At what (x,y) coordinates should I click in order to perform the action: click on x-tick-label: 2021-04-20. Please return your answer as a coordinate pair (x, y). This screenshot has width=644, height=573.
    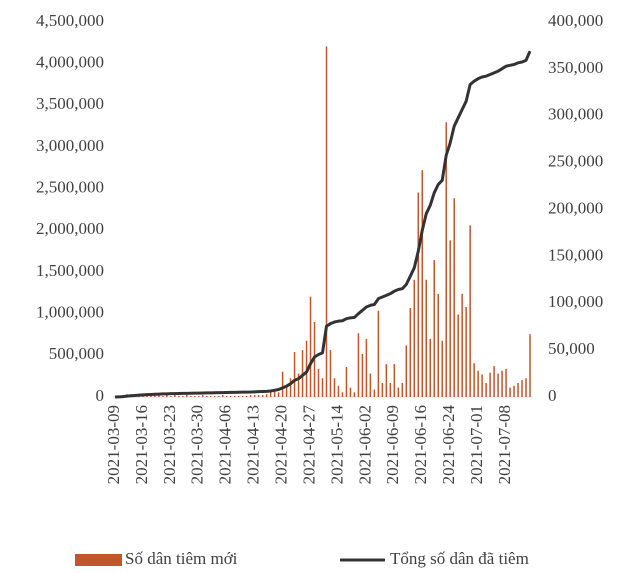
    Looking at the image, I should click on (281, 444).